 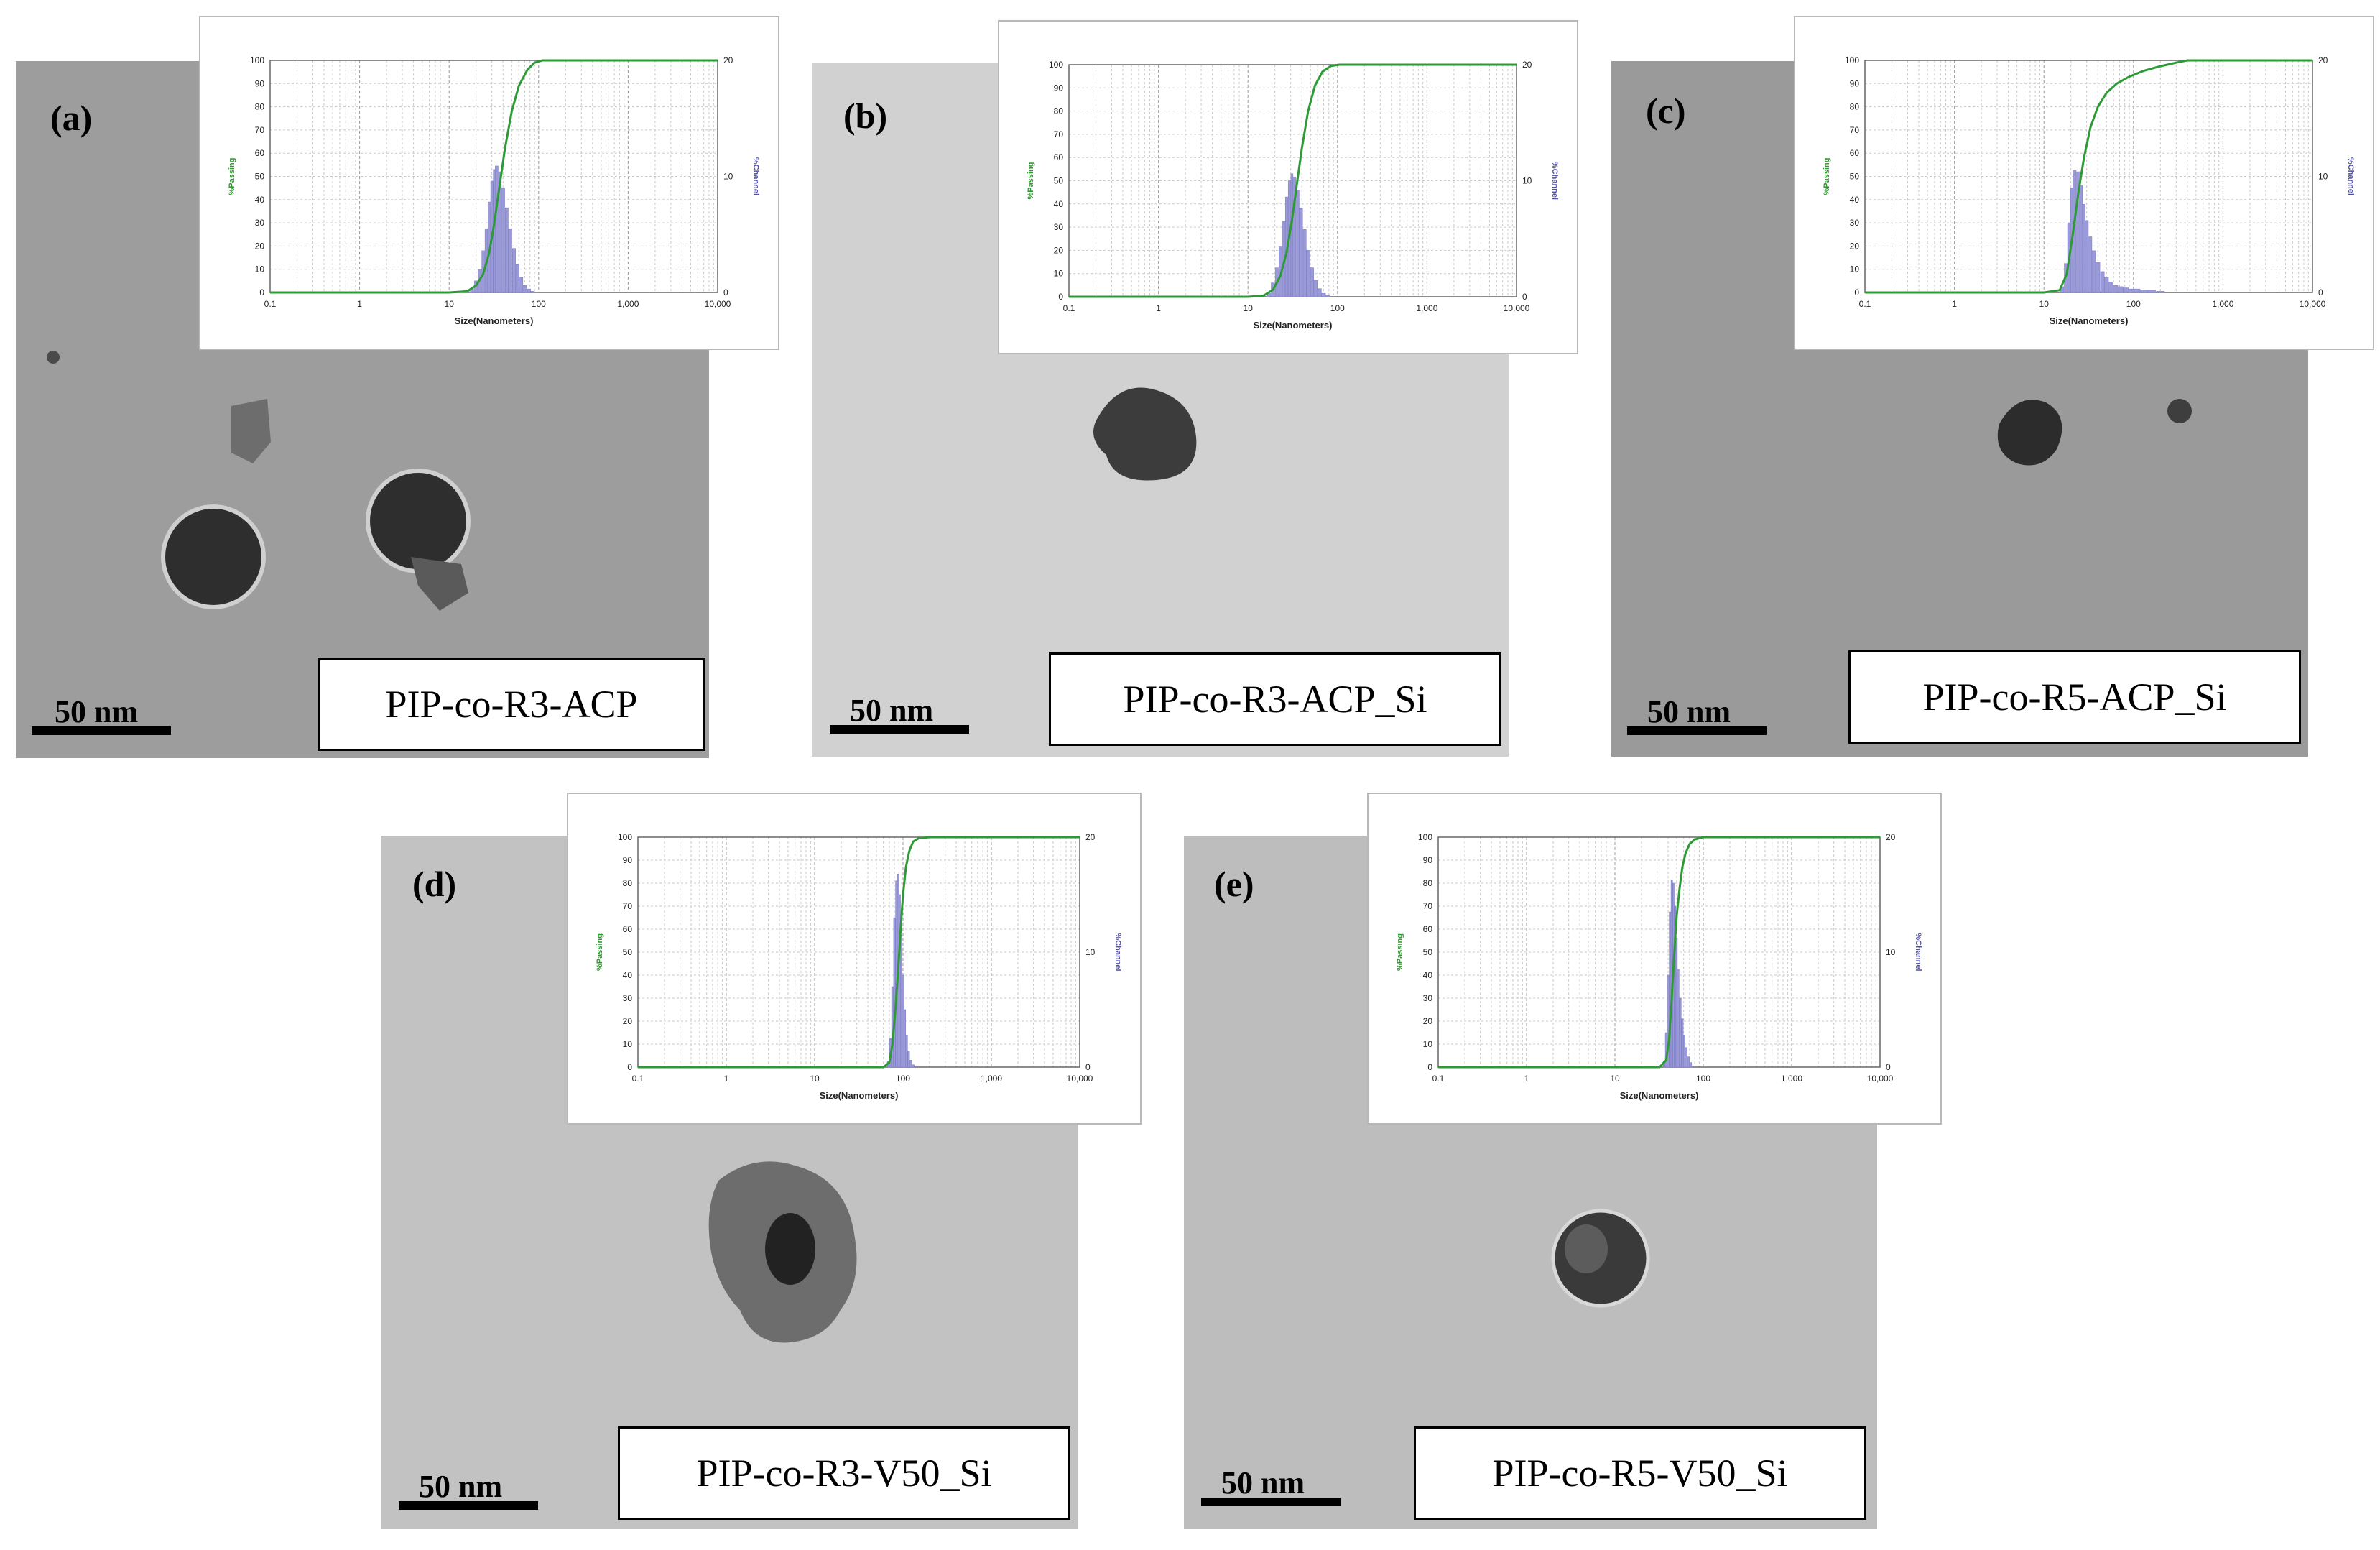 I want to click on scale-bar-line, so click(x=899, y=729).